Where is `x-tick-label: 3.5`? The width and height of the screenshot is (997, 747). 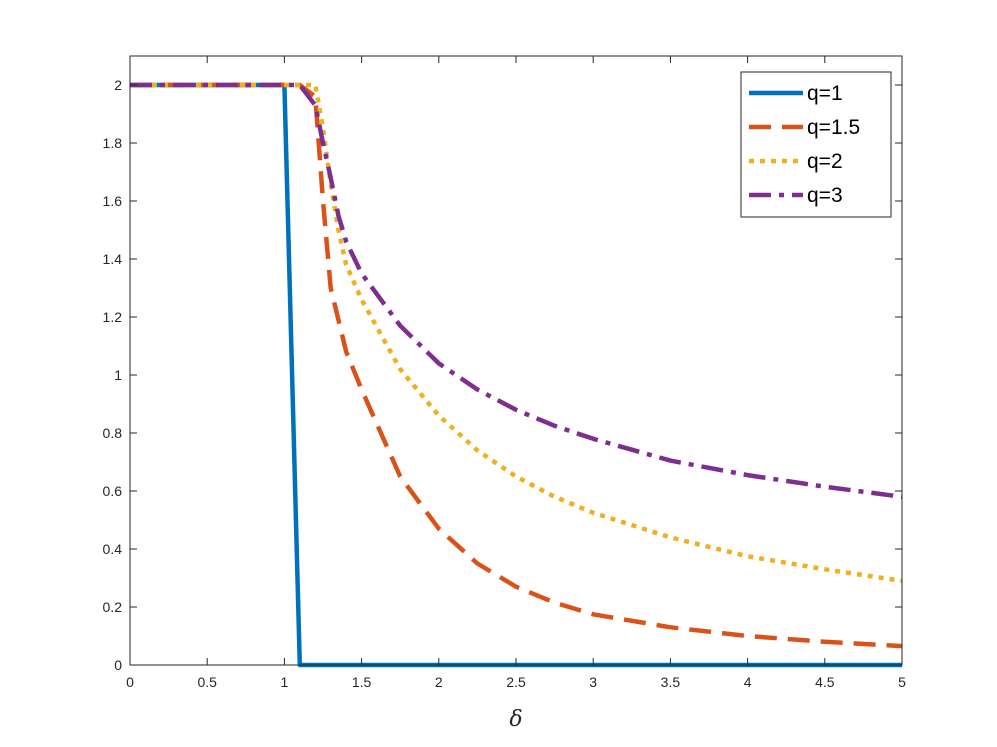 x-tick-label: 3.5 is located at coordinates (671, 682).